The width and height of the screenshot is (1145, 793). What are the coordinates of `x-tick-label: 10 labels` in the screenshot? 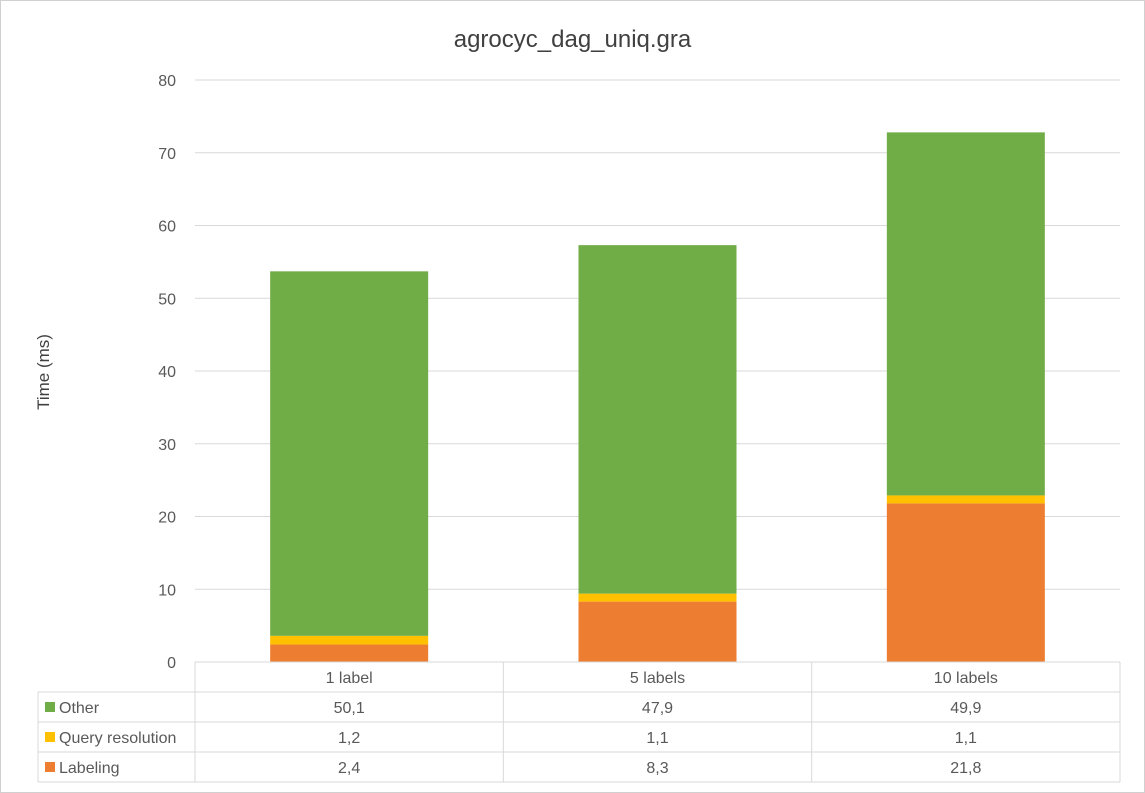 It's located at (966, 678).